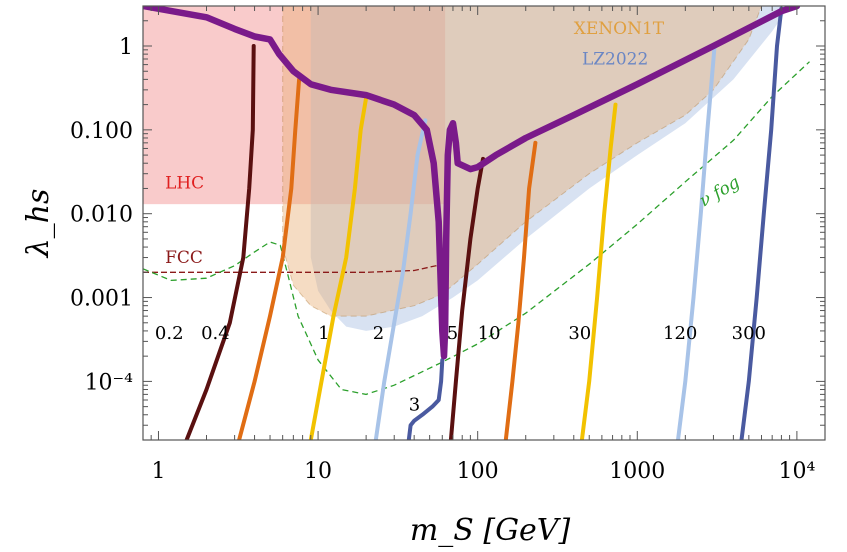 This screenshot has height=552, width=847. I want to click on y-tick-label: 1, so click(126, 47).